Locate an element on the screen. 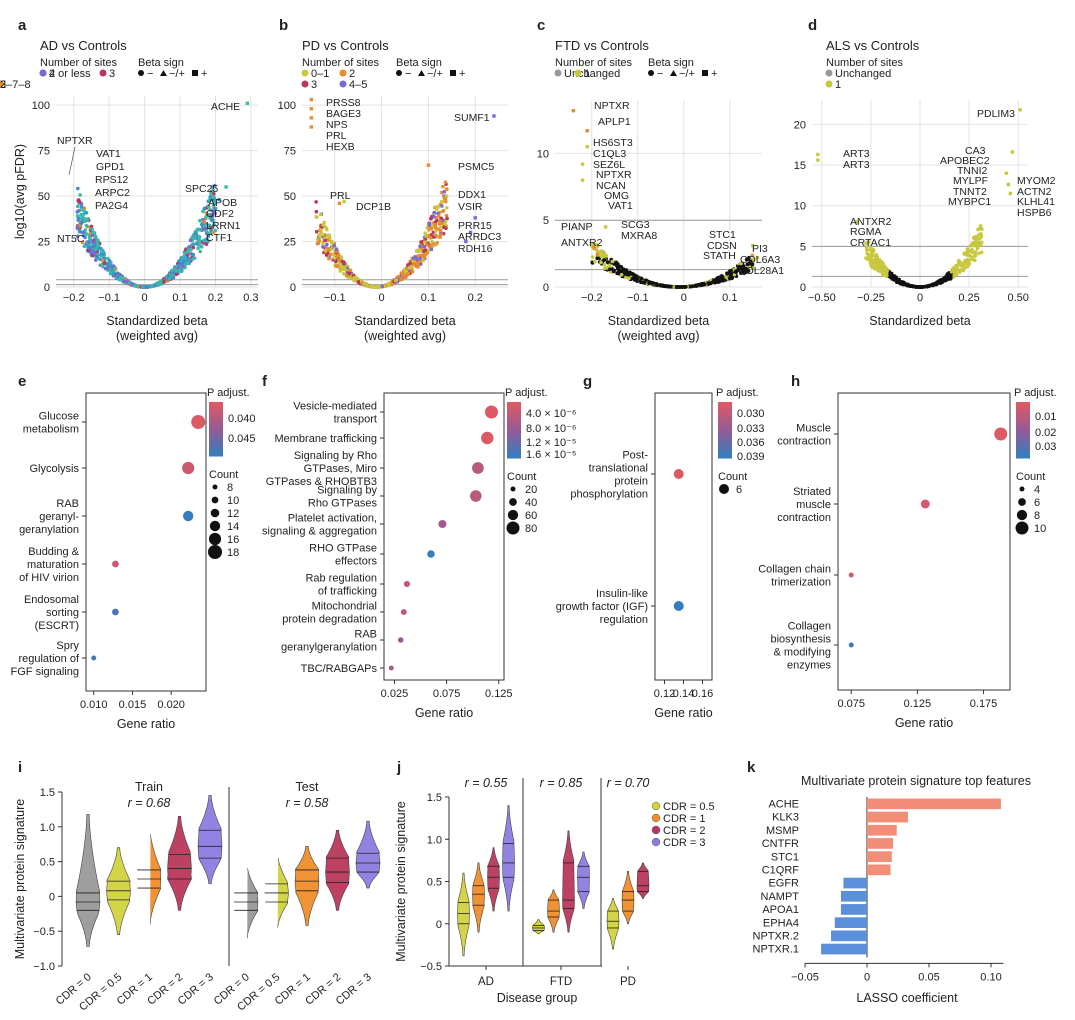 The width and height of the screenshot is (1075, 1020). feature-label: NPTXR.1 is located at coordinates (776, 950).